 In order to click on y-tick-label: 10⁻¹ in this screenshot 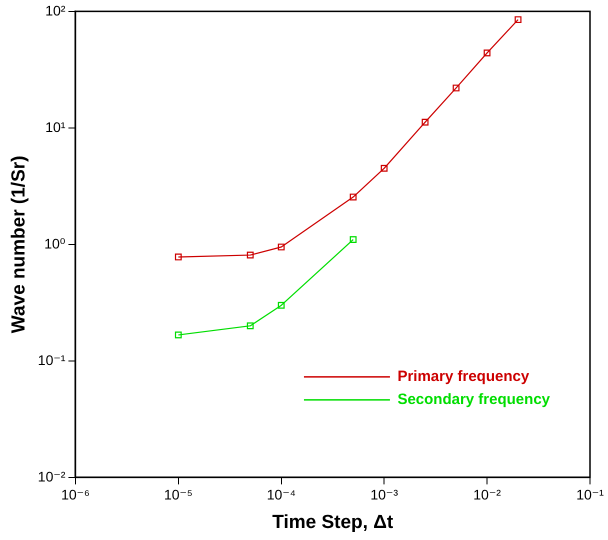, I will do `click(52, 360)`.